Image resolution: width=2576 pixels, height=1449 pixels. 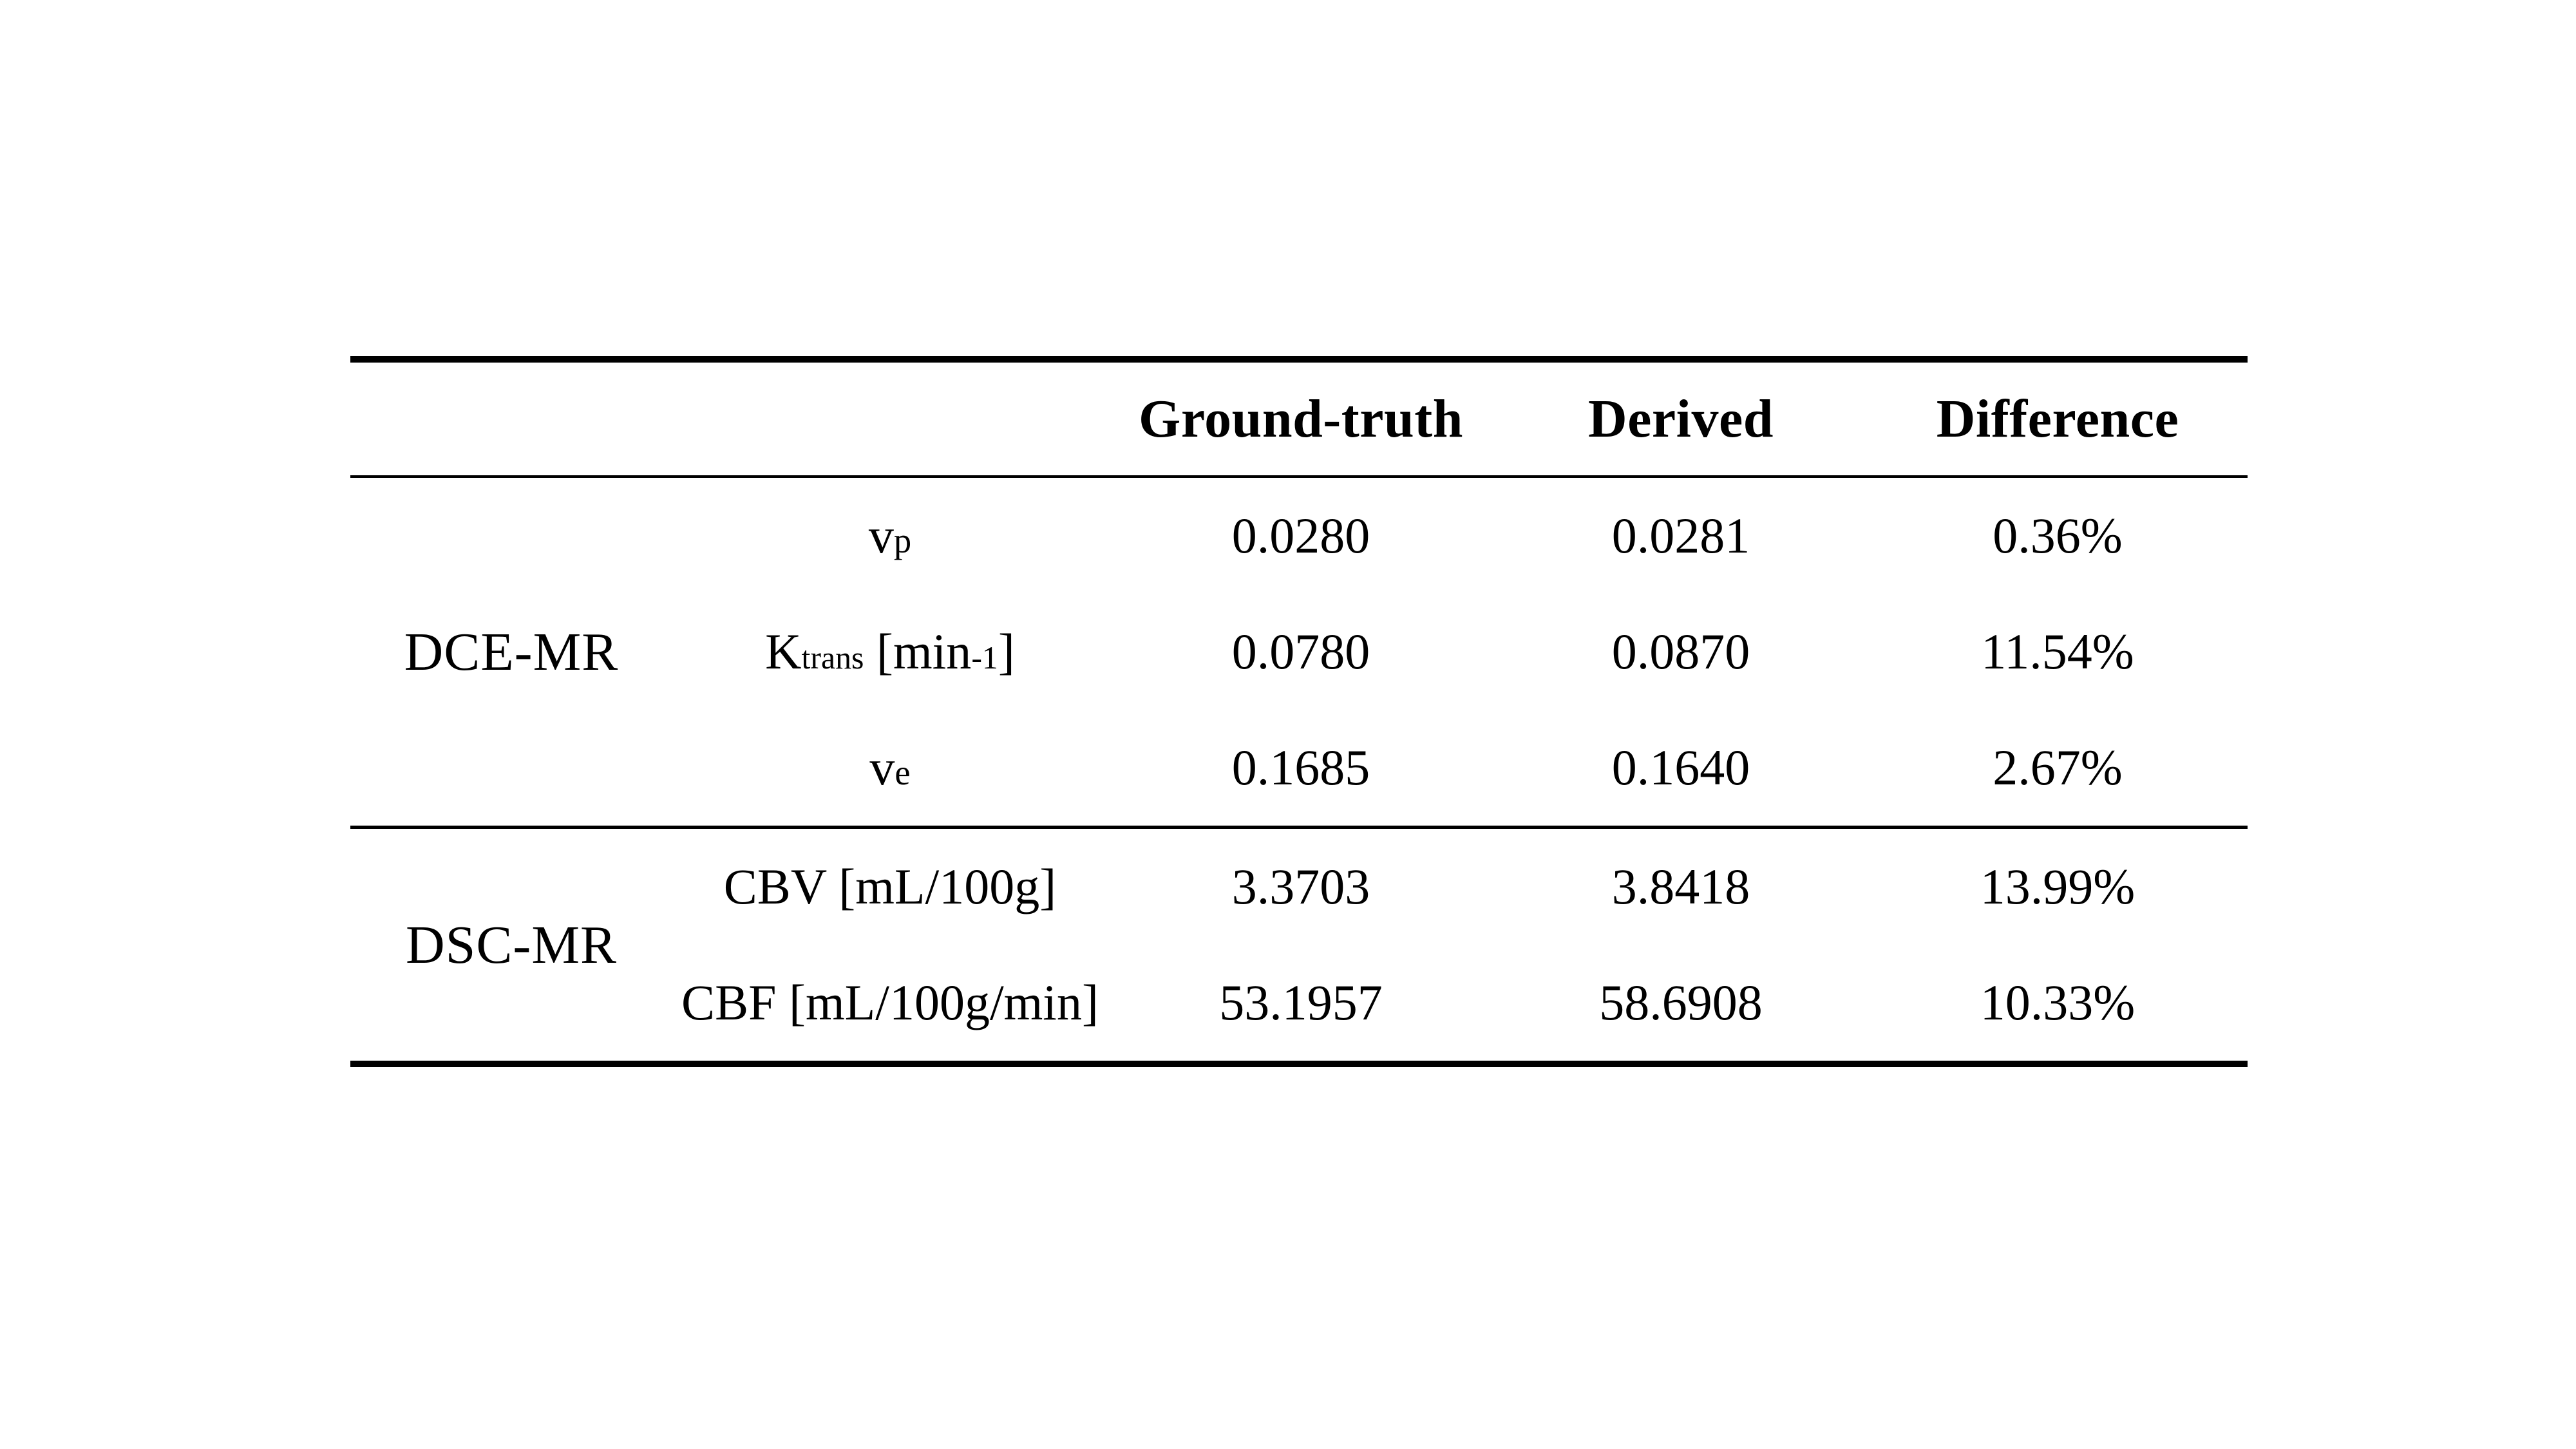 I want to click on cell-derived: 0.0281, so click(x=1680, y=535).